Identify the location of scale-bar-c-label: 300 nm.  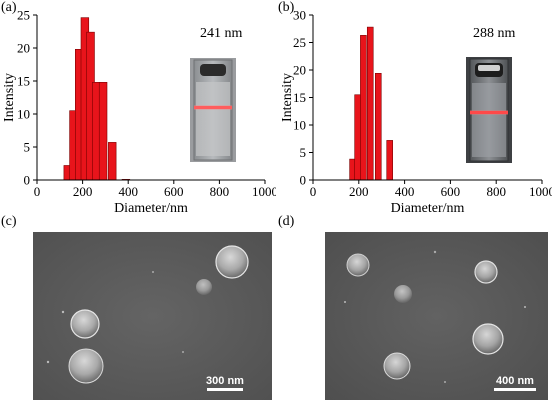
(225, 381).